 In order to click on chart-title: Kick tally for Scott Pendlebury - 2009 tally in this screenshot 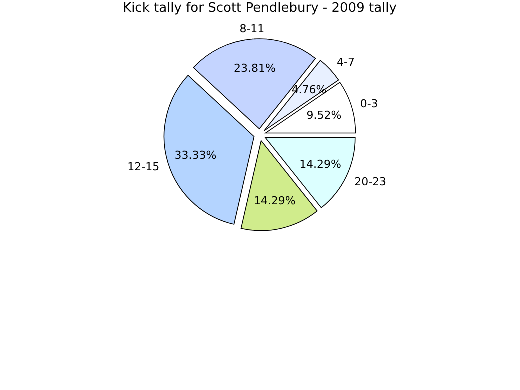, I will do `click(260, 8)`.